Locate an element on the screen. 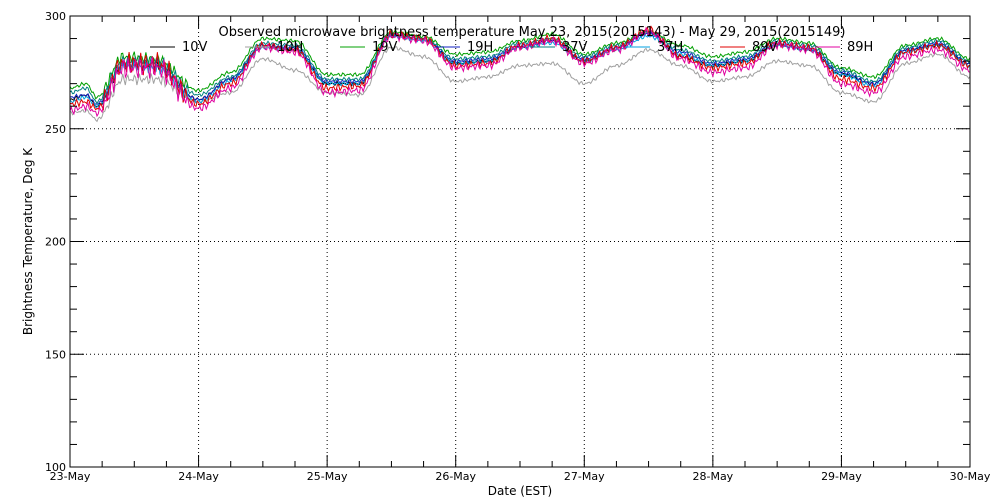  y-axis-title: Brightness Temperature, Deg K is located at coordinates (28, 241).